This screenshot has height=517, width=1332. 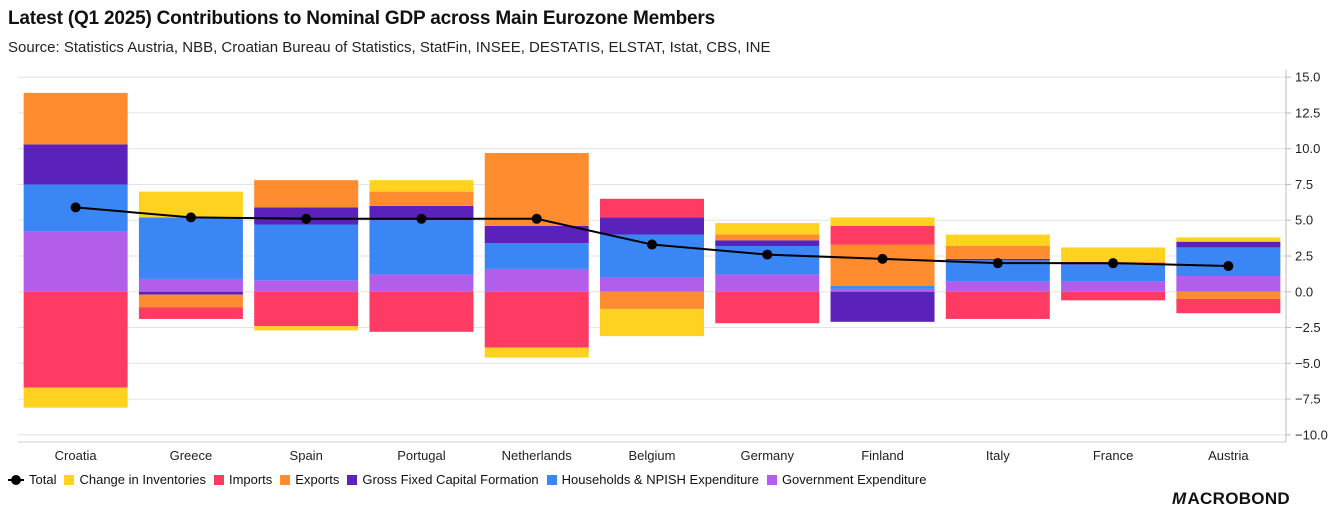 I want to click on bar-government-greece, so click(x=190, y=285).